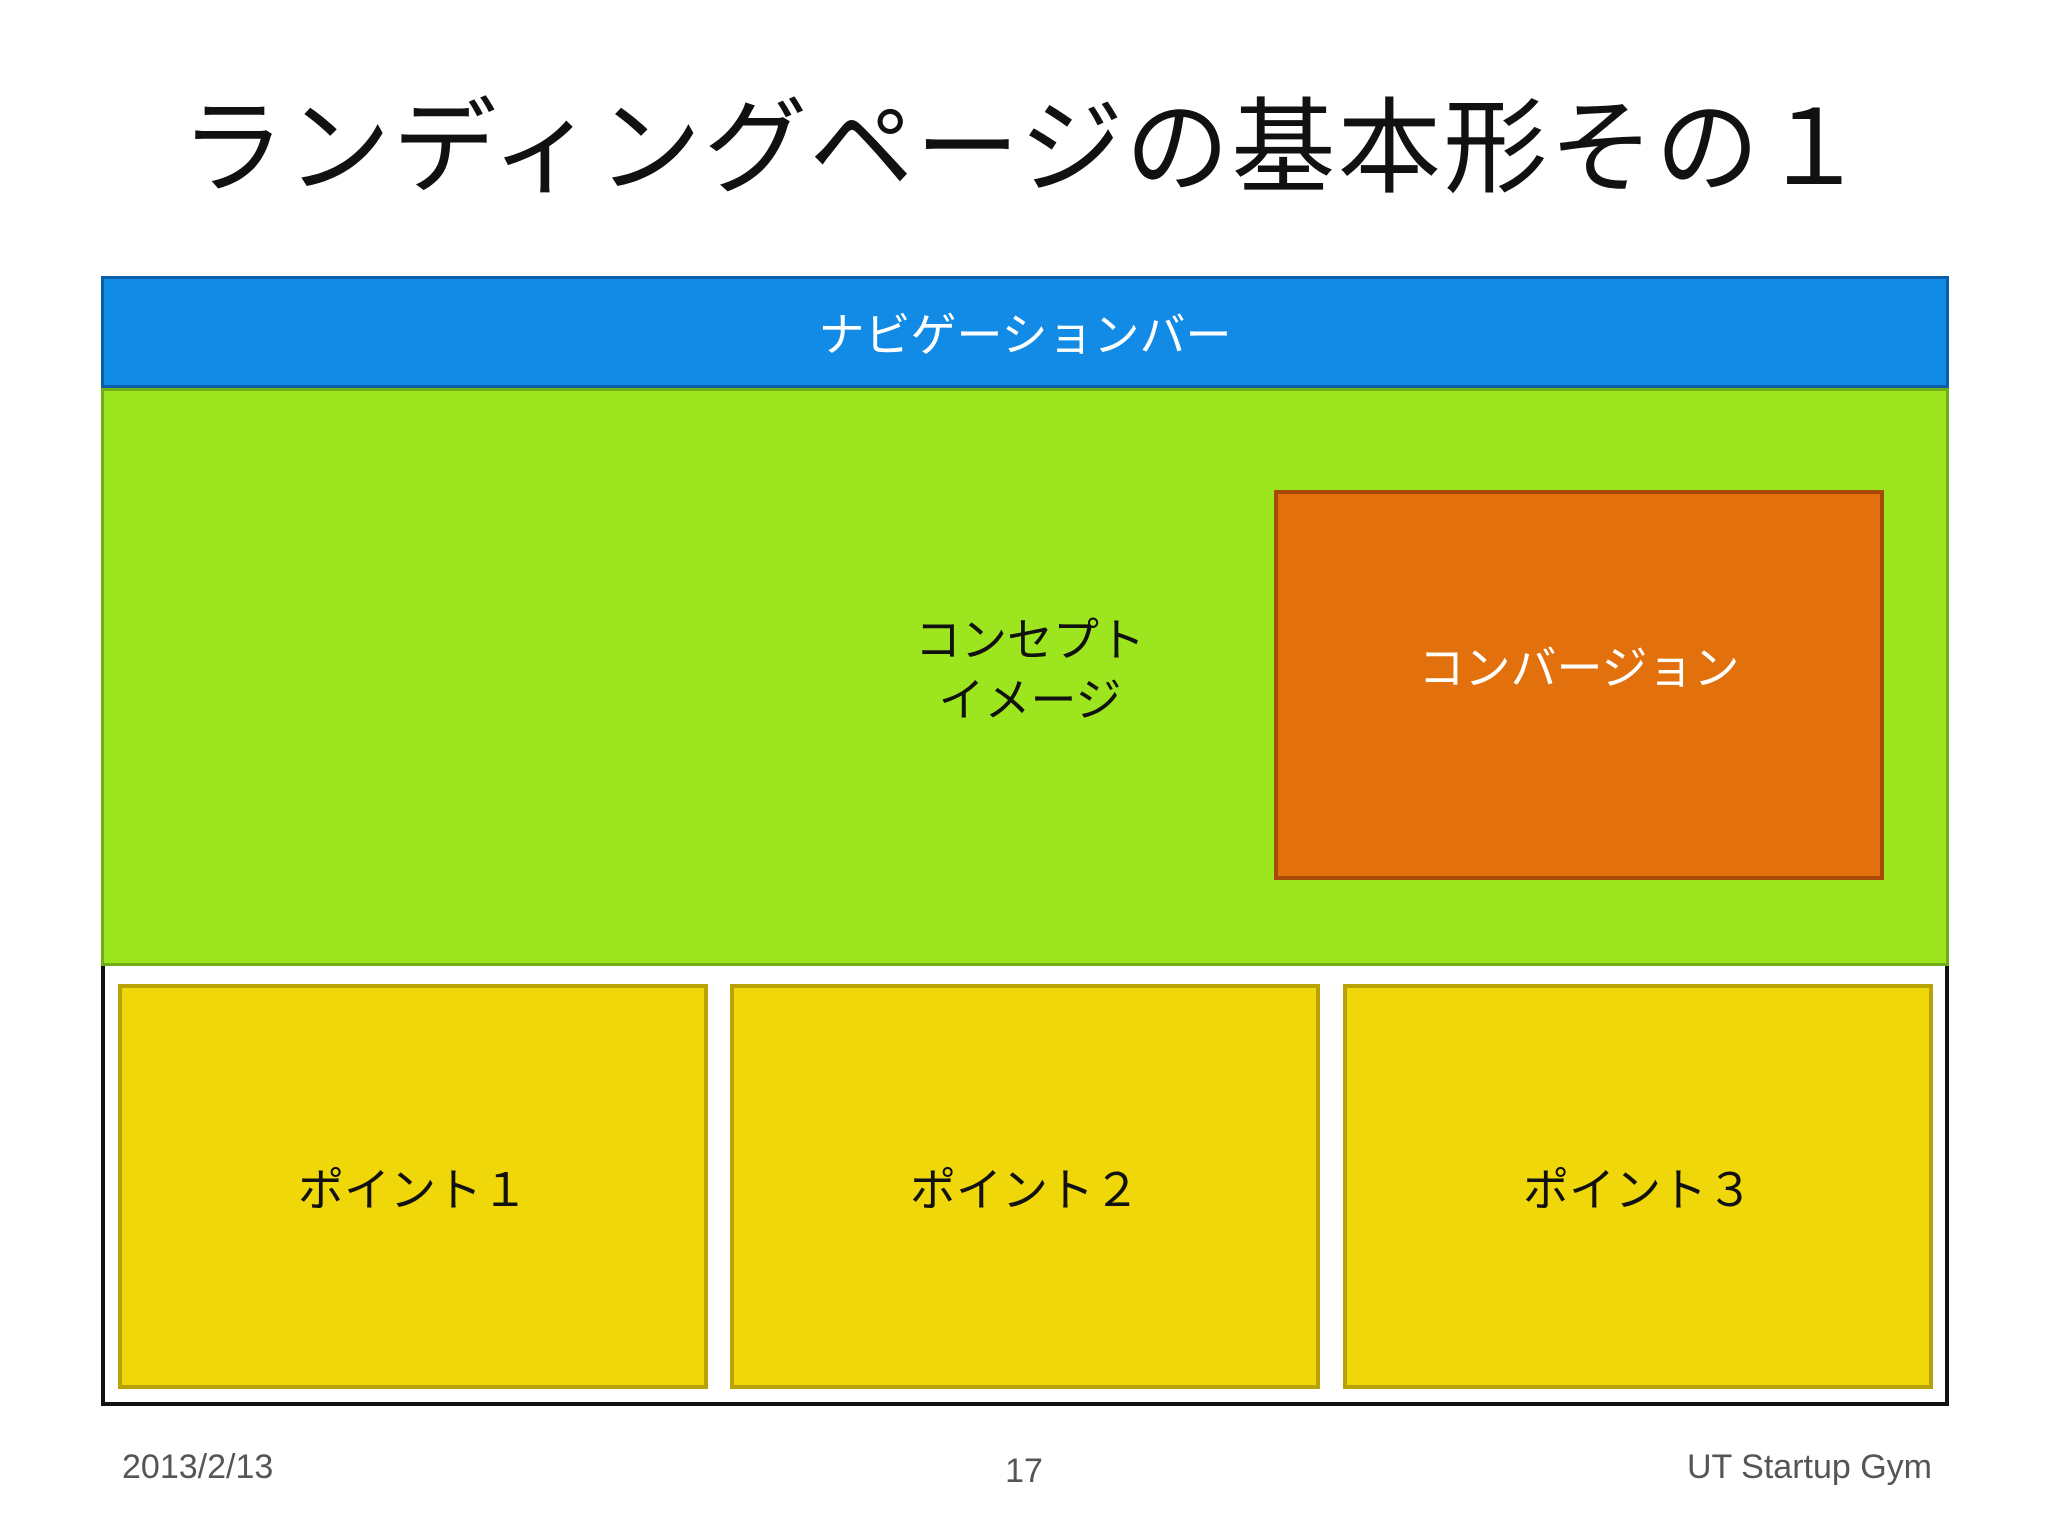 The image size is (2048, 1536). What do you see at coordinates (1638, 1189) in the screenshot?
I see `point-label-3: ポイント３` at bounding box center [1638, 1189].